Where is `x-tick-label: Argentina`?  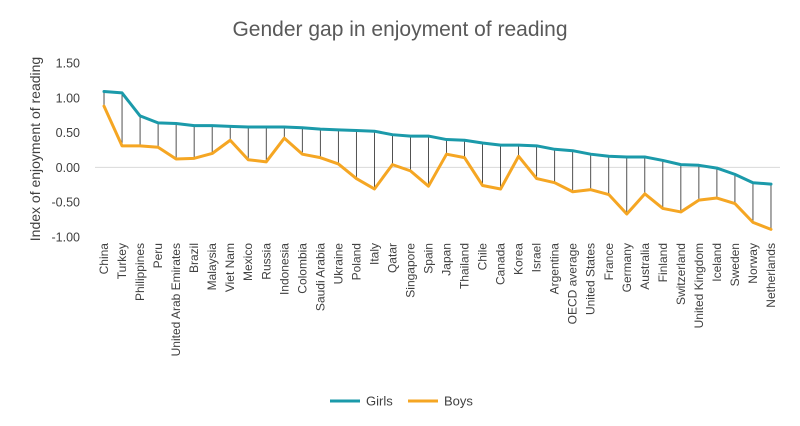 x-tick-label: Argentina is located at coordinates (555, 269).